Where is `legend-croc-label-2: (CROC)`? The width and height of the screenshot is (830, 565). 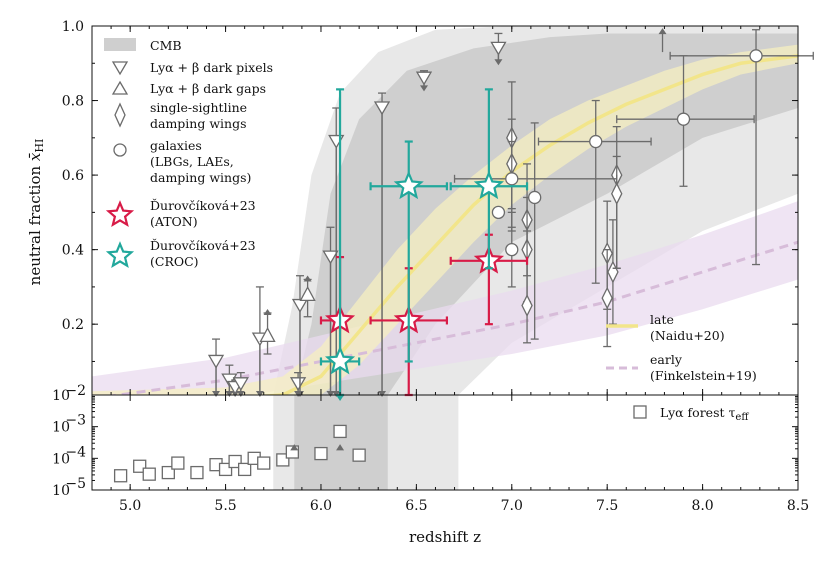 legend-croc-label-2: (CROC) is located at coordinates (174, 261).